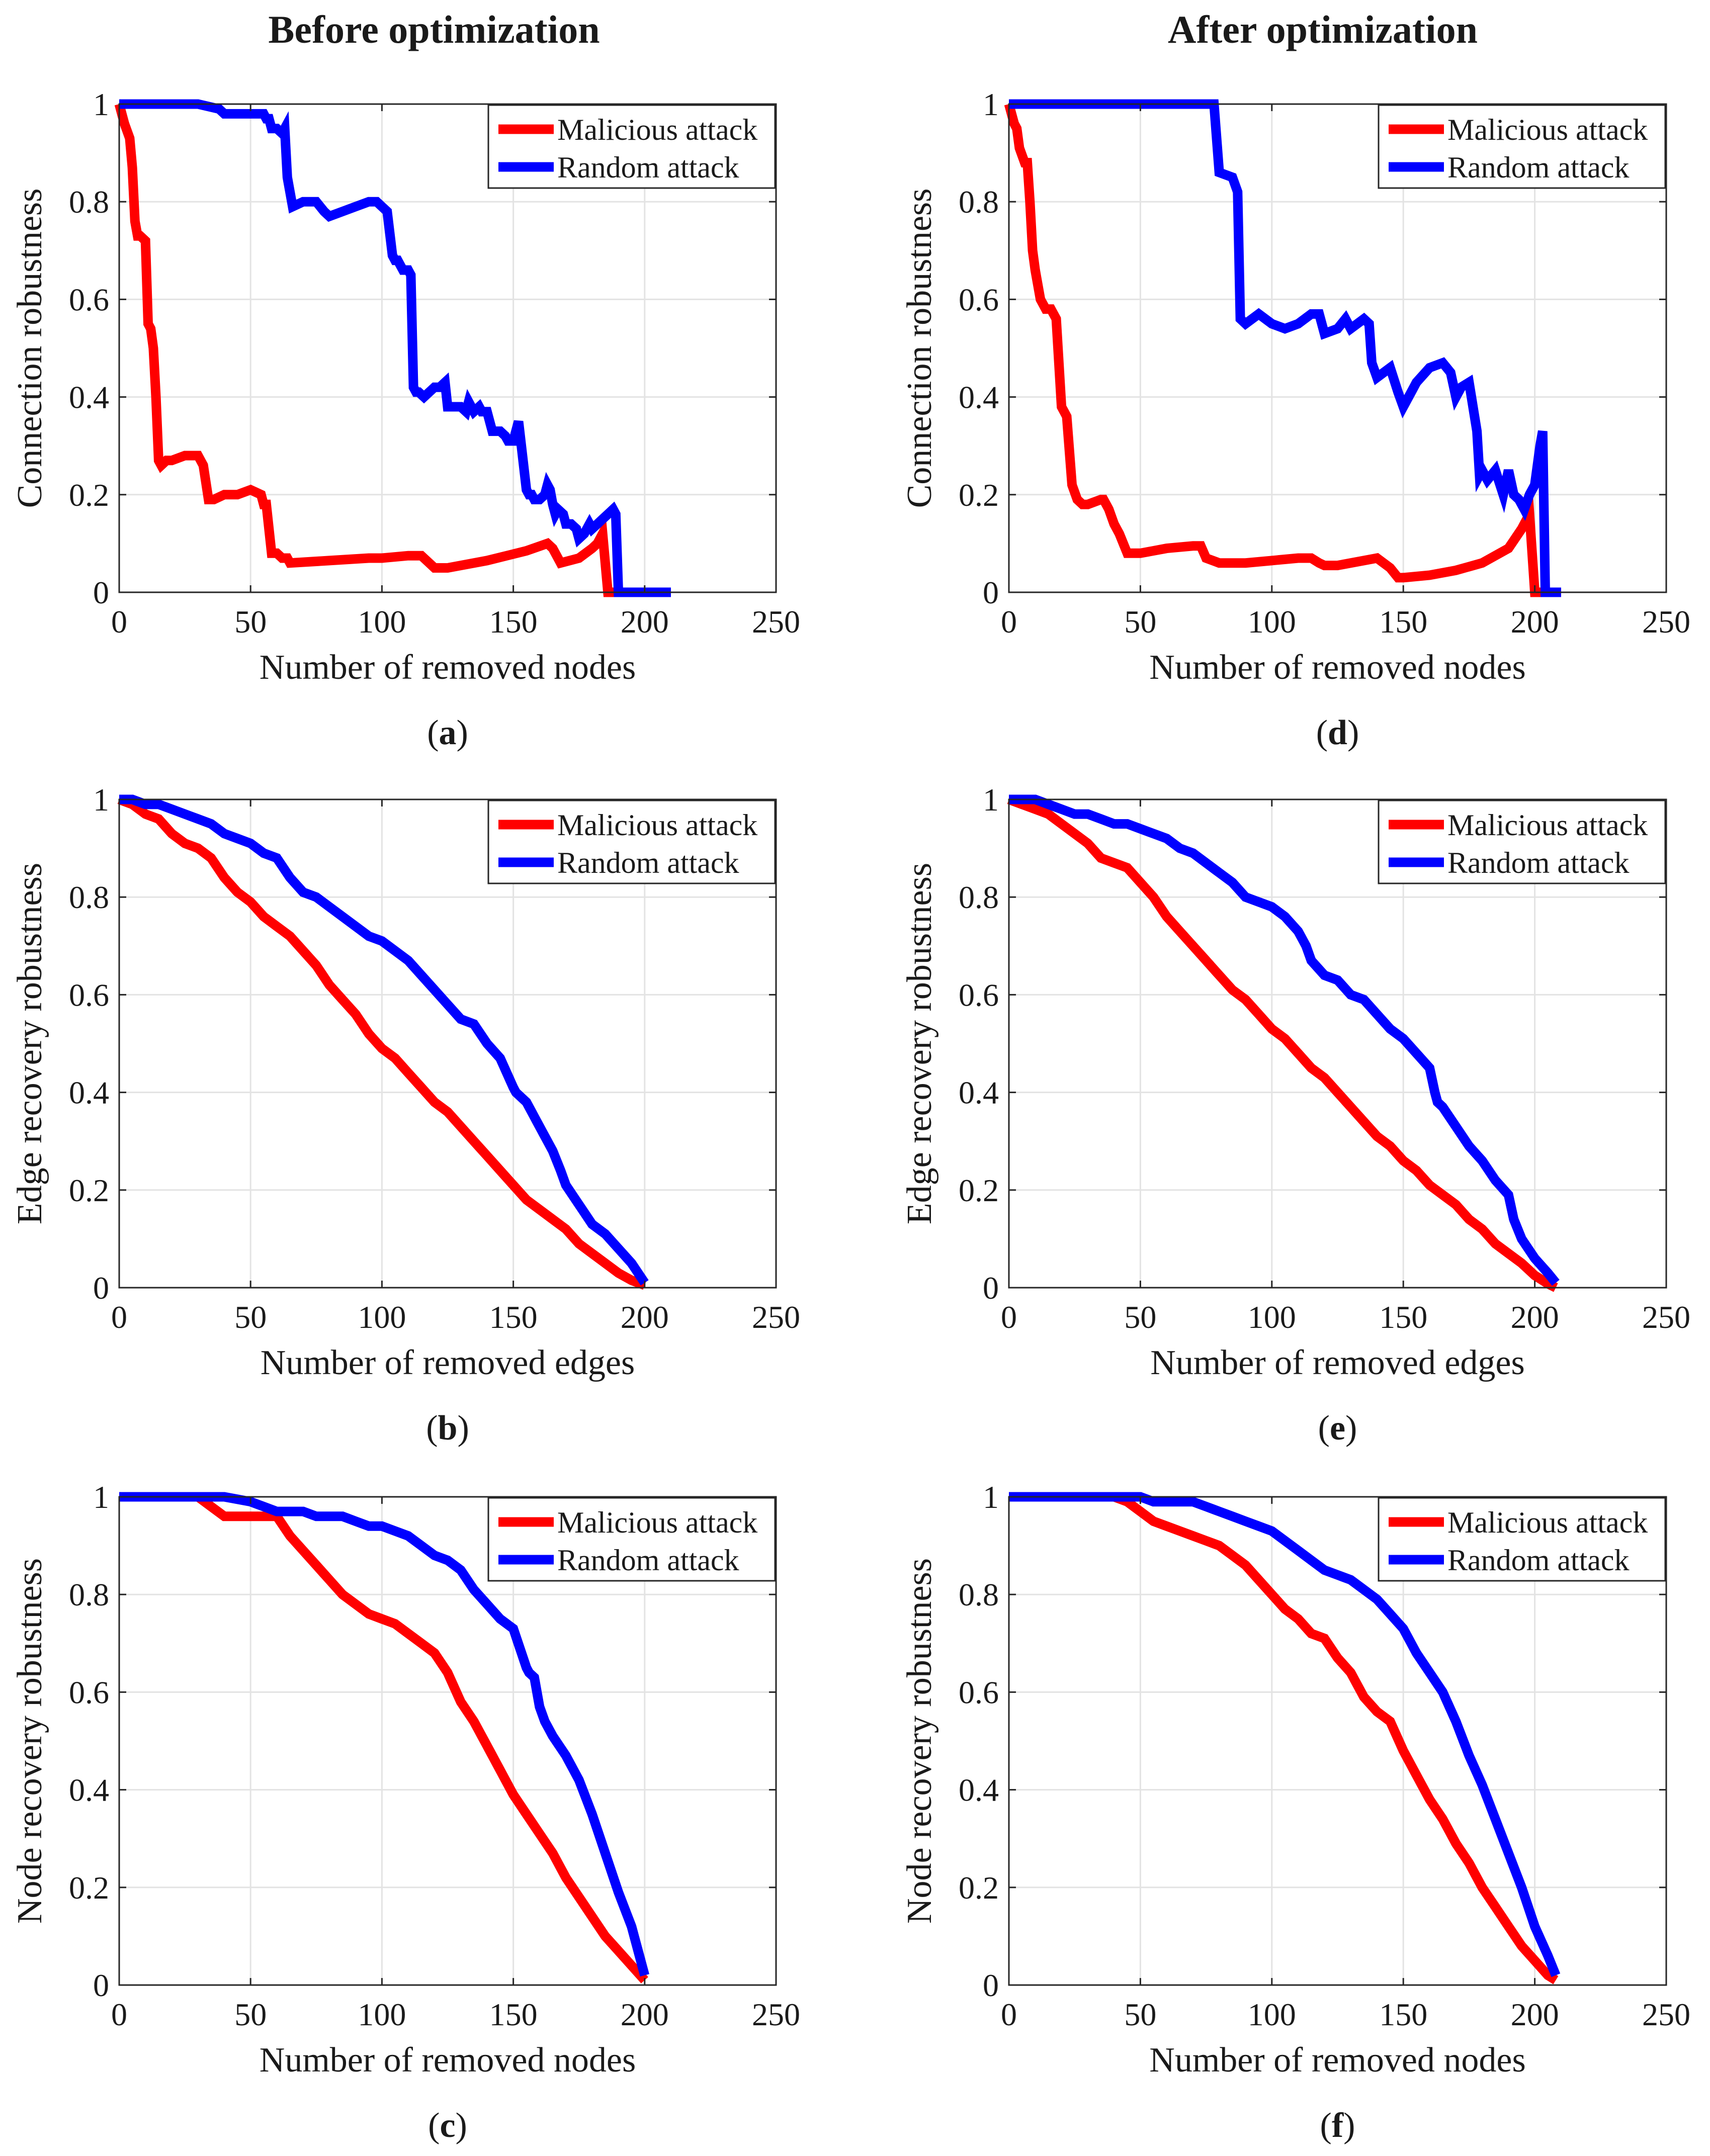  I want to click on panel-letter: c, so click(447, 2125).